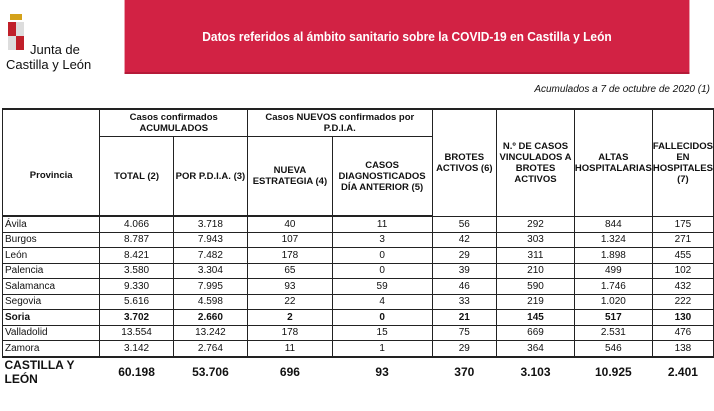 The image size is (714, 411). What do you see at coordinates (613, 317) in the screenshot?
I see `value-cell: 517` at bounding box center [613, 317].